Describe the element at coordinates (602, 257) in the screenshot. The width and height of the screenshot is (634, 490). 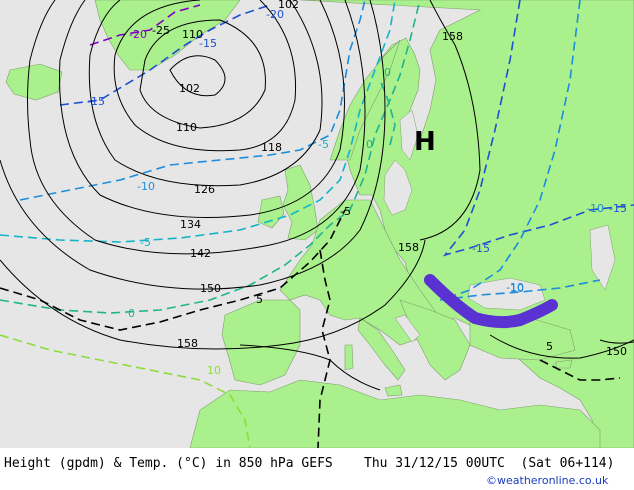
I see `sea-caspian` at that location.